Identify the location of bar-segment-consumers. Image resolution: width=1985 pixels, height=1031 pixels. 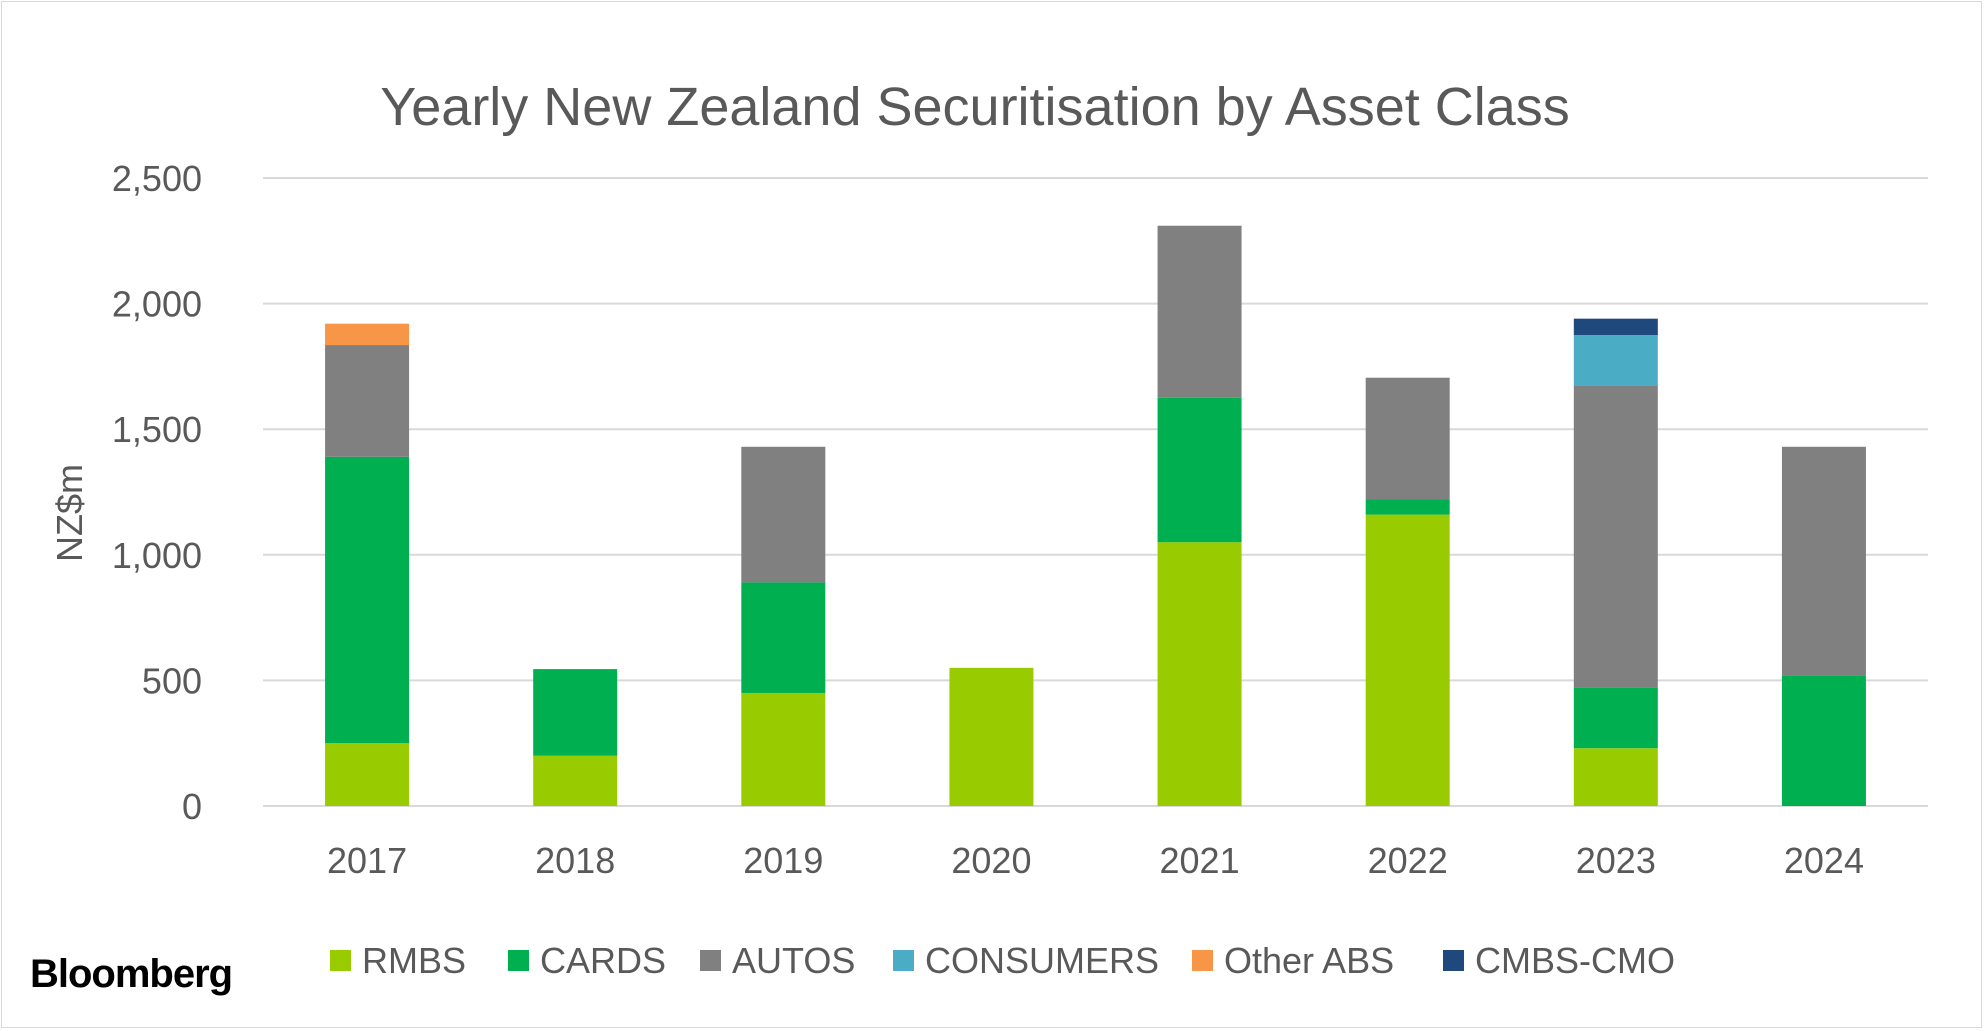
(1615, 360).